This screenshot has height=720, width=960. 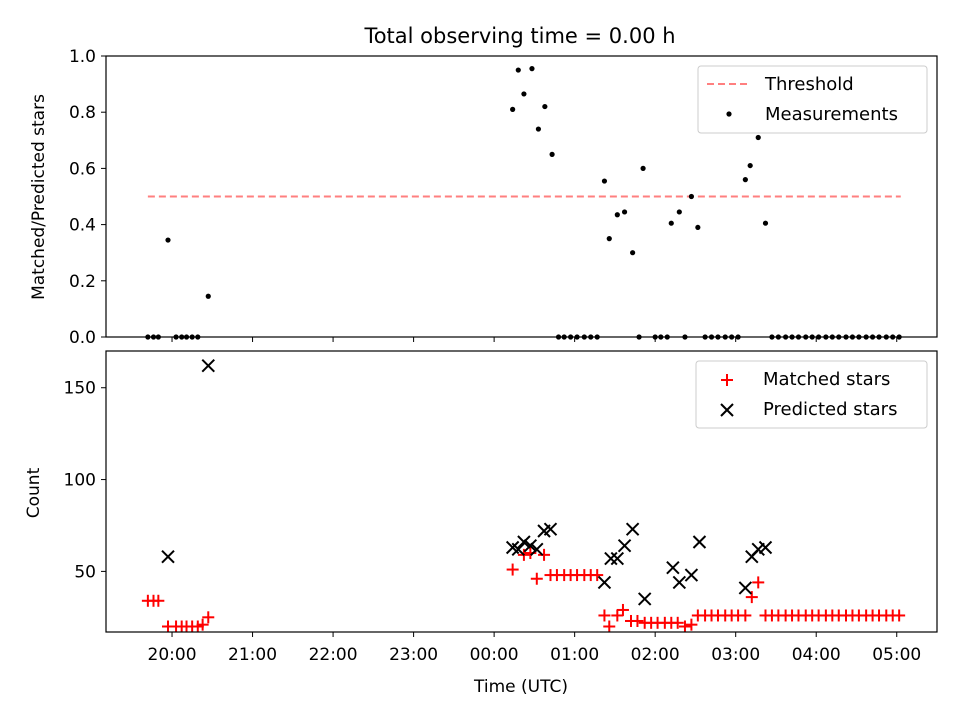 I want to click on count-y-axis-label: Count, so click(x=34, y=492).